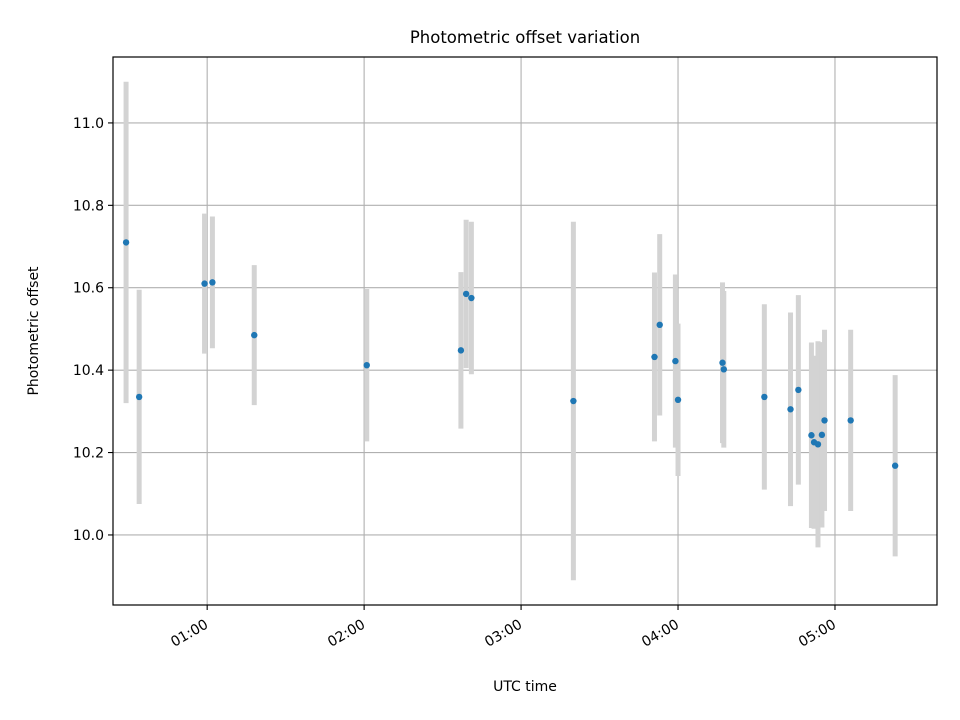  What do you see at coordinates (88, 371) in the screenshot?
I see `y-tick-label: 10.4` at bounding box center [88, 371].